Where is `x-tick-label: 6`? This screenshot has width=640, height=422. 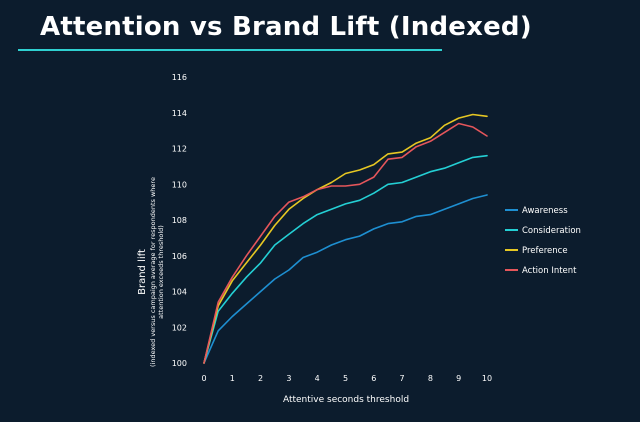
x-tick-label: 6 is located at coordinates (373, 378).